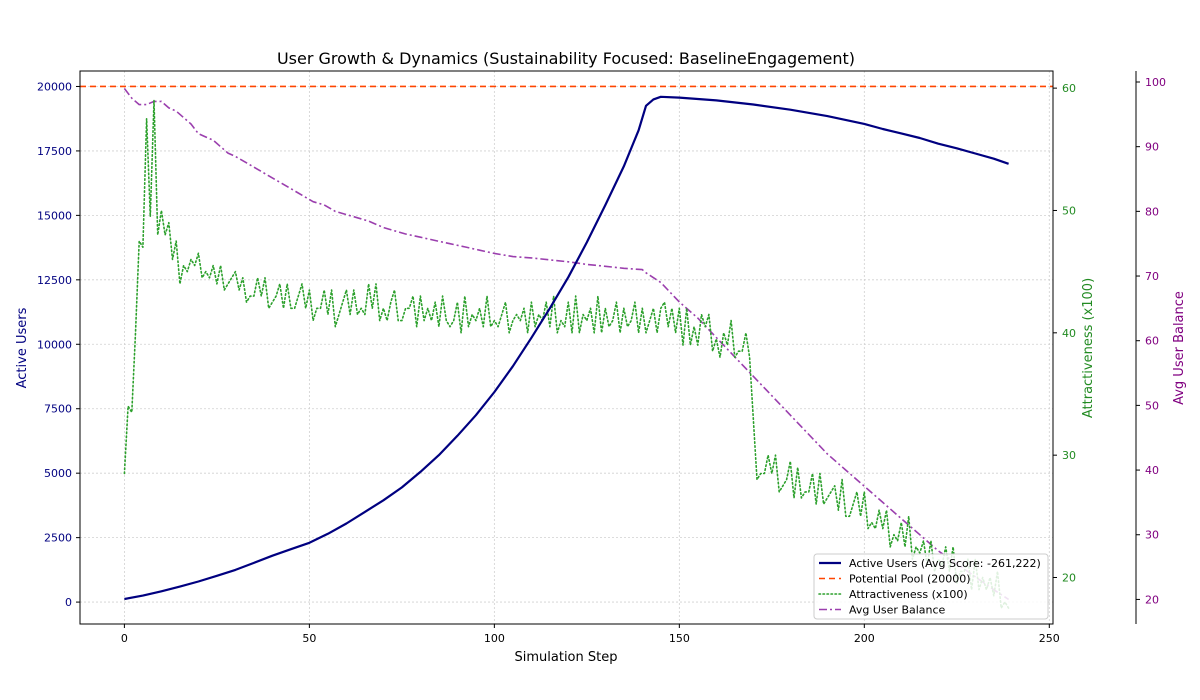 This screenshot has width=1200, height=700. What do you see at coordinates (1069, 88) in the screenshot?
I see `y-right1-tick-label-4: 60` at bounding box center [1069, 88].